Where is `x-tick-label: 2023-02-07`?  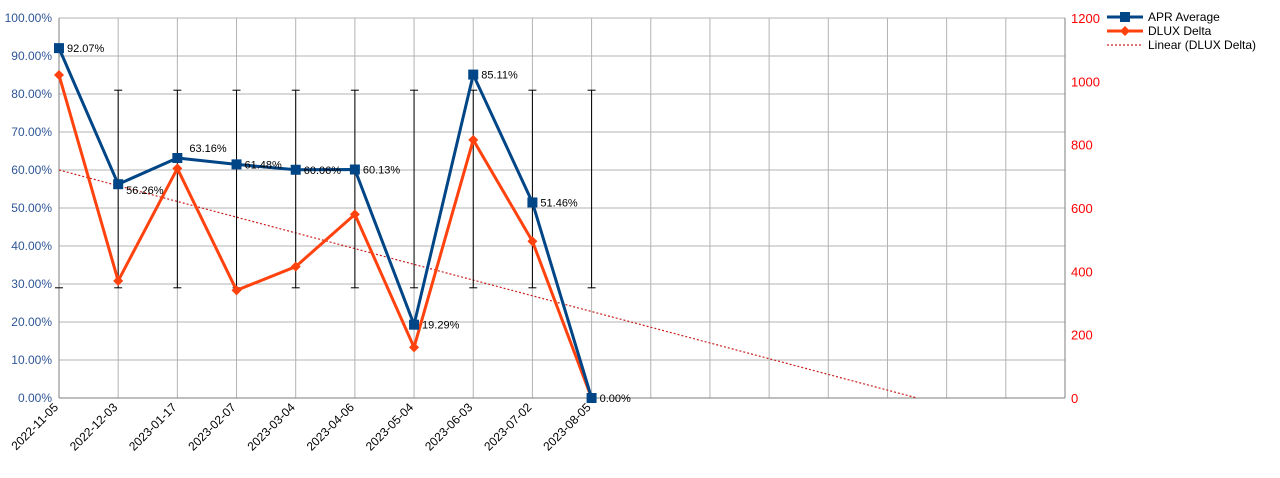
x-tick-label: 2023-02-07 is located at coordinates (212, 427).